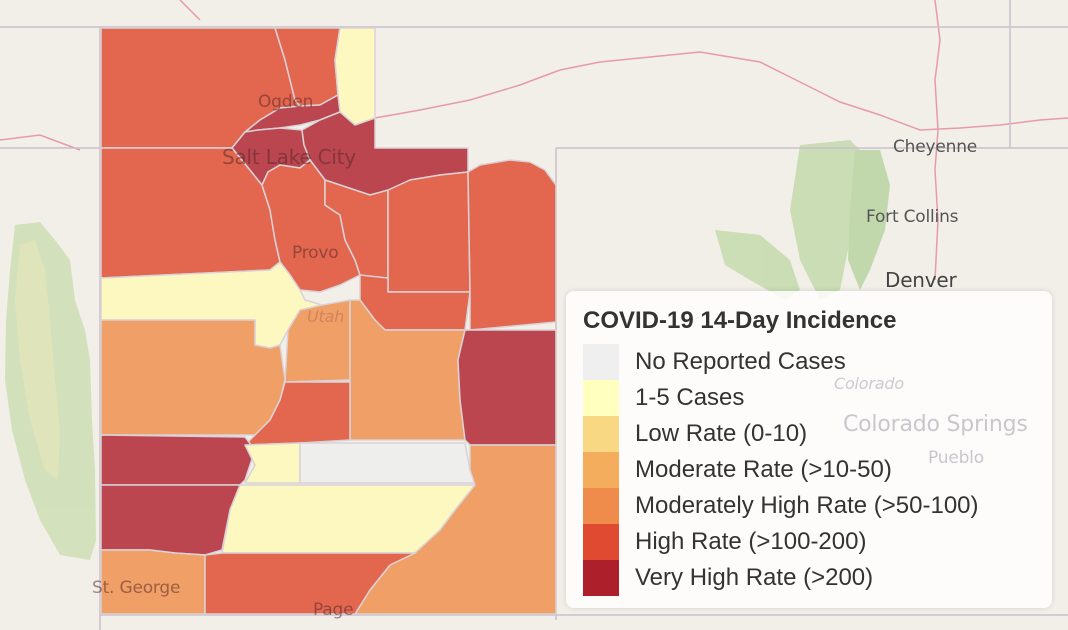 This screenshot has height=630, width=1068. Describe the element at coordinates (310, 583) in the screenshot. I see `county-kane` at that location.